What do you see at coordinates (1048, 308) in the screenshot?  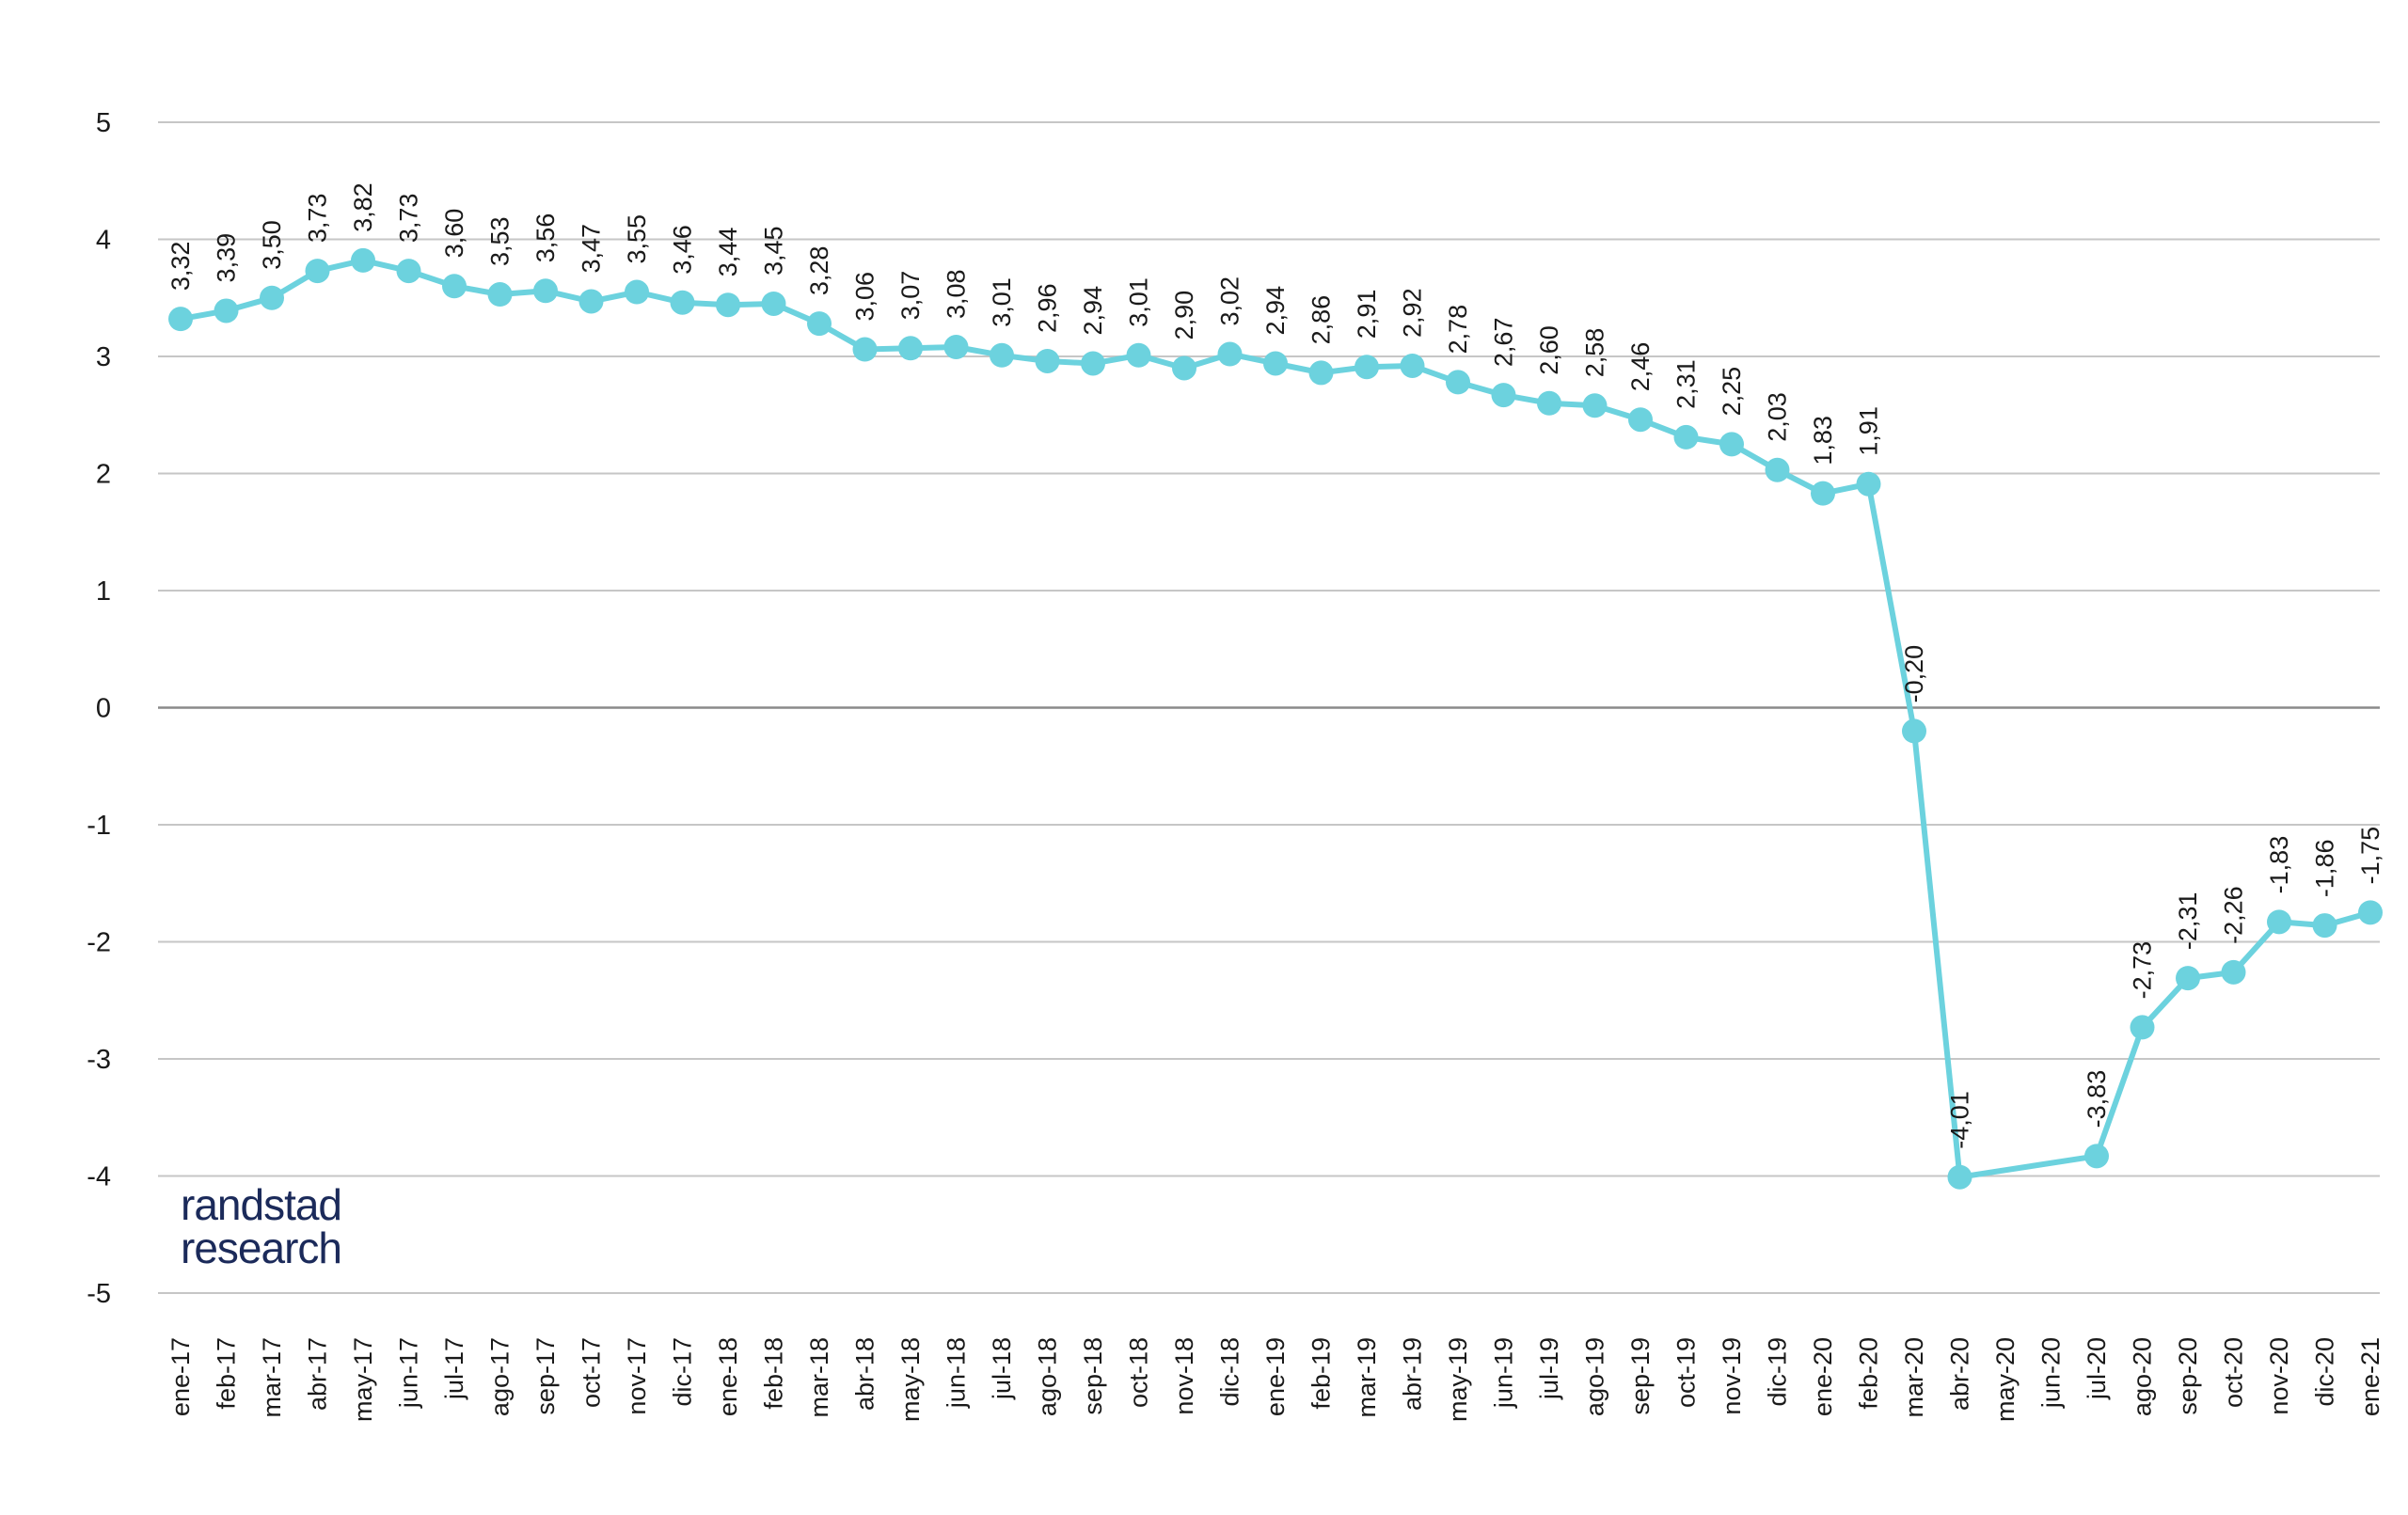 I see `data-label: 2,96` at bounding box center [1048, 308].